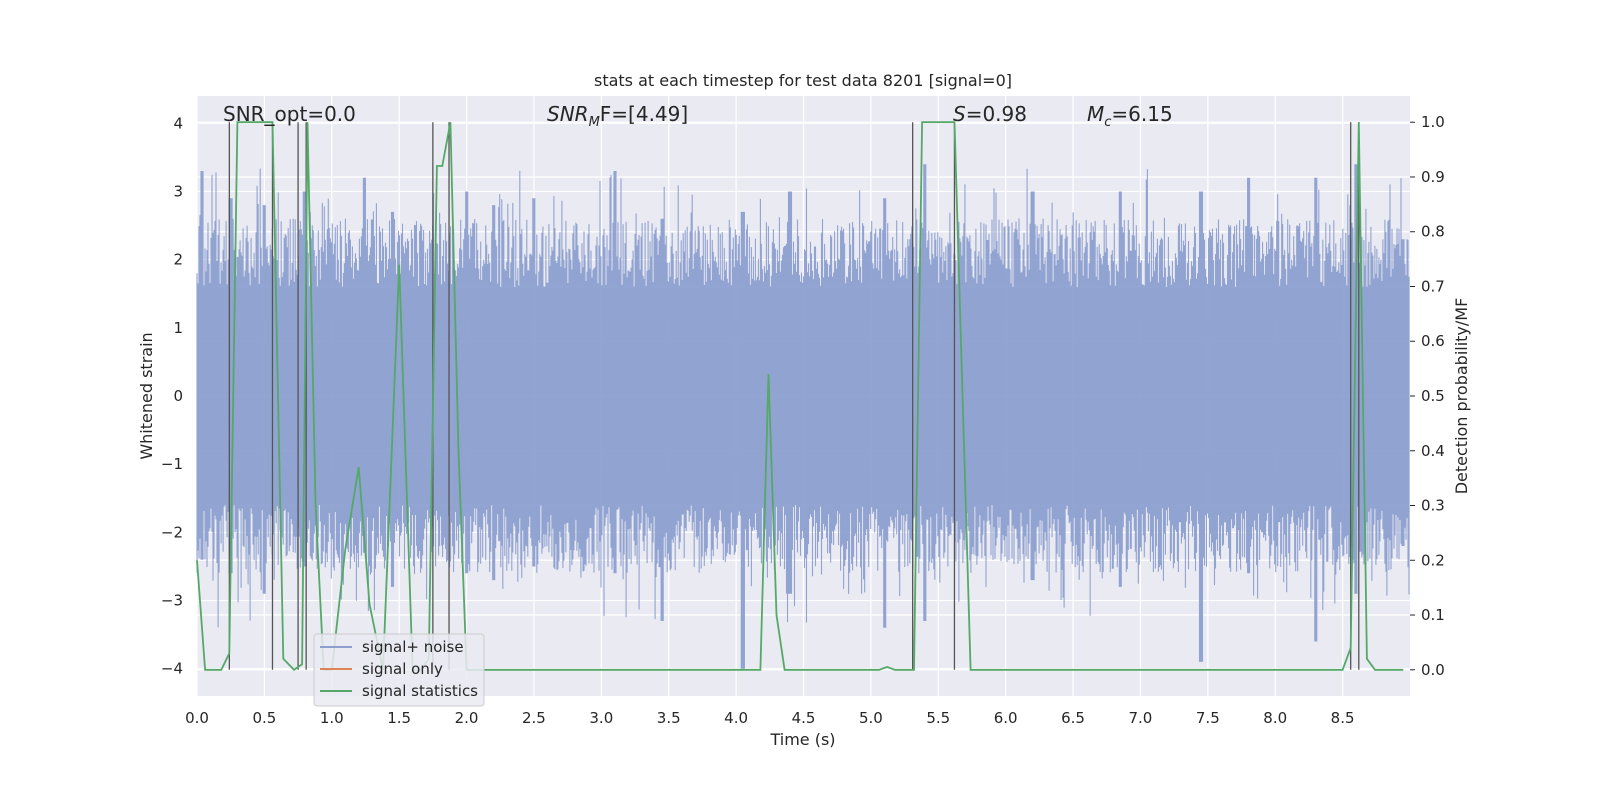  I want to click on mc-annotation: Mc=6.15, so click(1130, 116).